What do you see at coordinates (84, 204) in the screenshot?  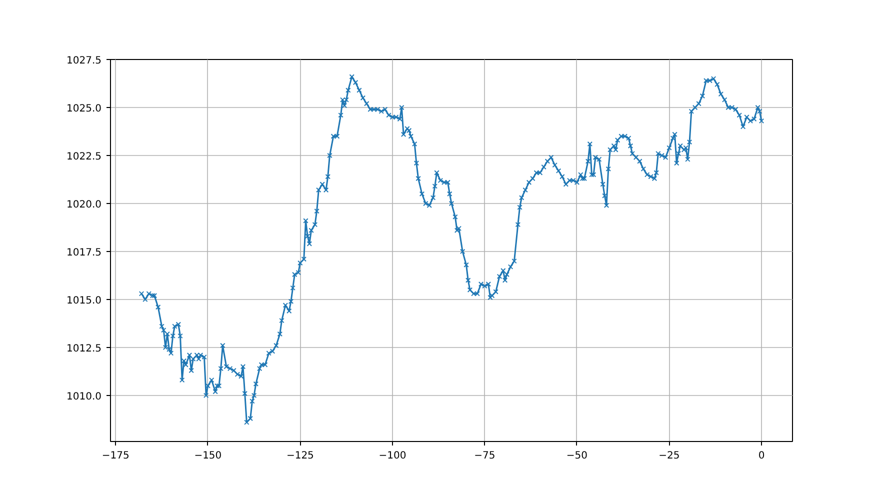 I see `y-tick-label: 1020.0` at bounding box center [84, 204].